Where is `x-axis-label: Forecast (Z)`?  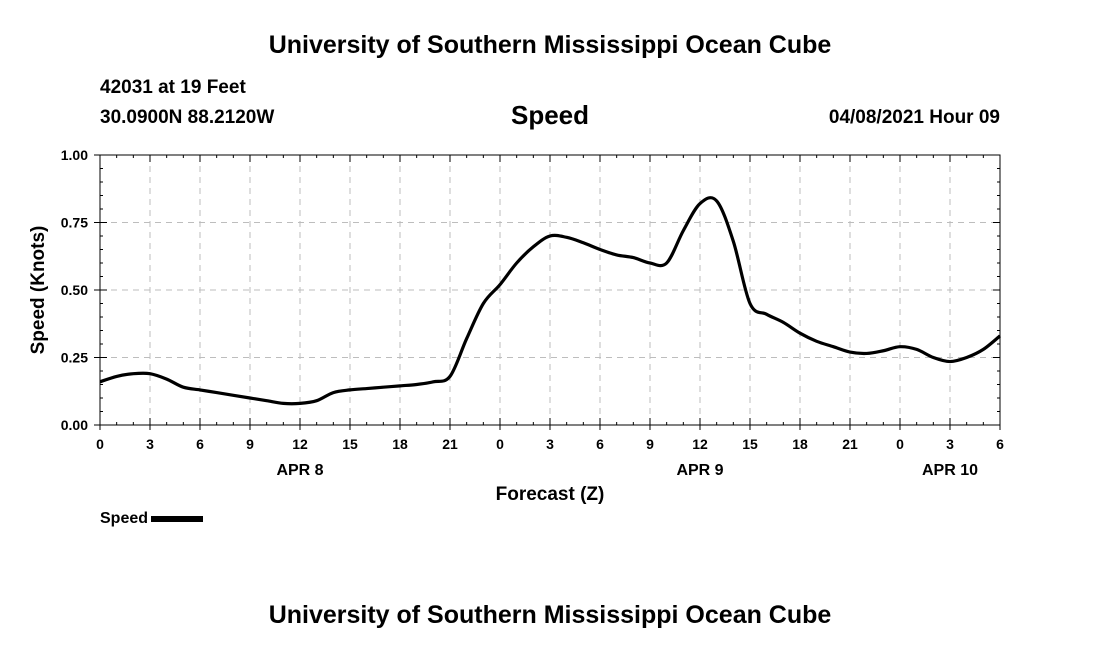 x-axis-label: Forecast (Z) is located at coordinates (550, 494).